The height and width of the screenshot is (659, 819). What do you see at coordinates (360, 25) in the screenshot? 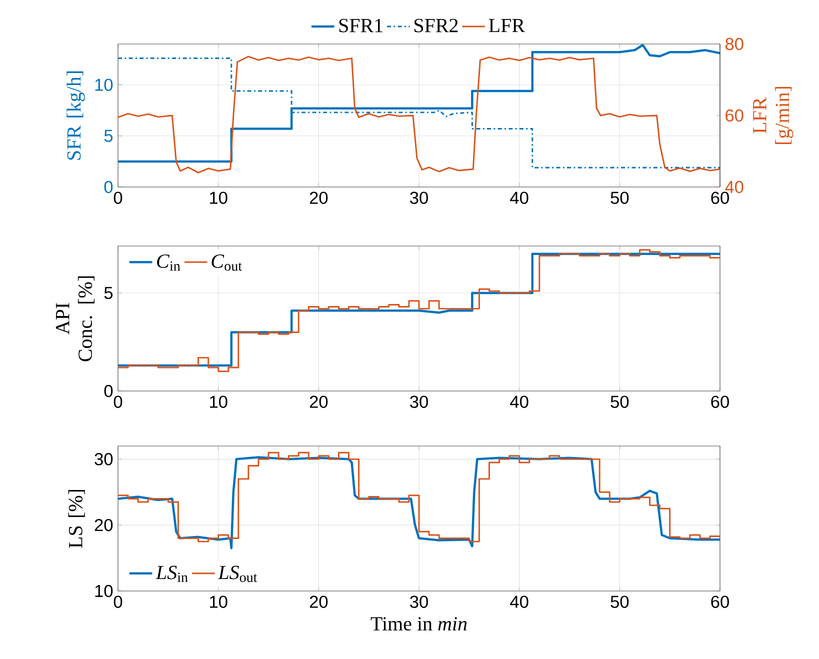
I see `legend-label: SFR1` at bounding box center [360, 25].